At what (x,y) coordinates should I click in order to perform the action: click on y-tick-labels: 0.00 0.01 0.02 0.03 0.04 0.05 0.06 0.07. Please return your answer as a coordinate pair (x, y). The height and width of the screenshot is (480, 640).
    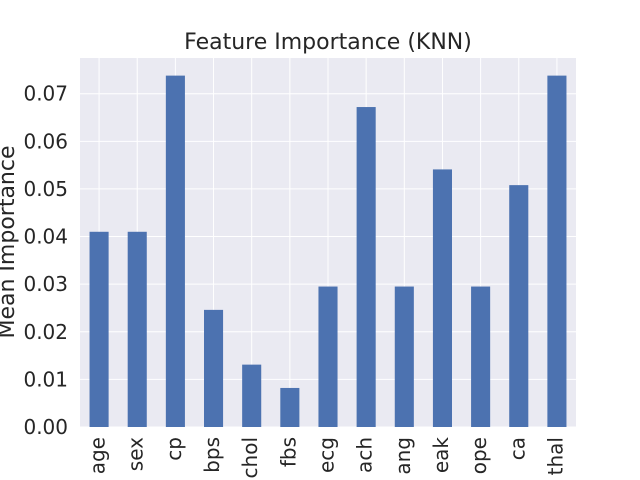
    Looking at the image, I should click on (45, 260).